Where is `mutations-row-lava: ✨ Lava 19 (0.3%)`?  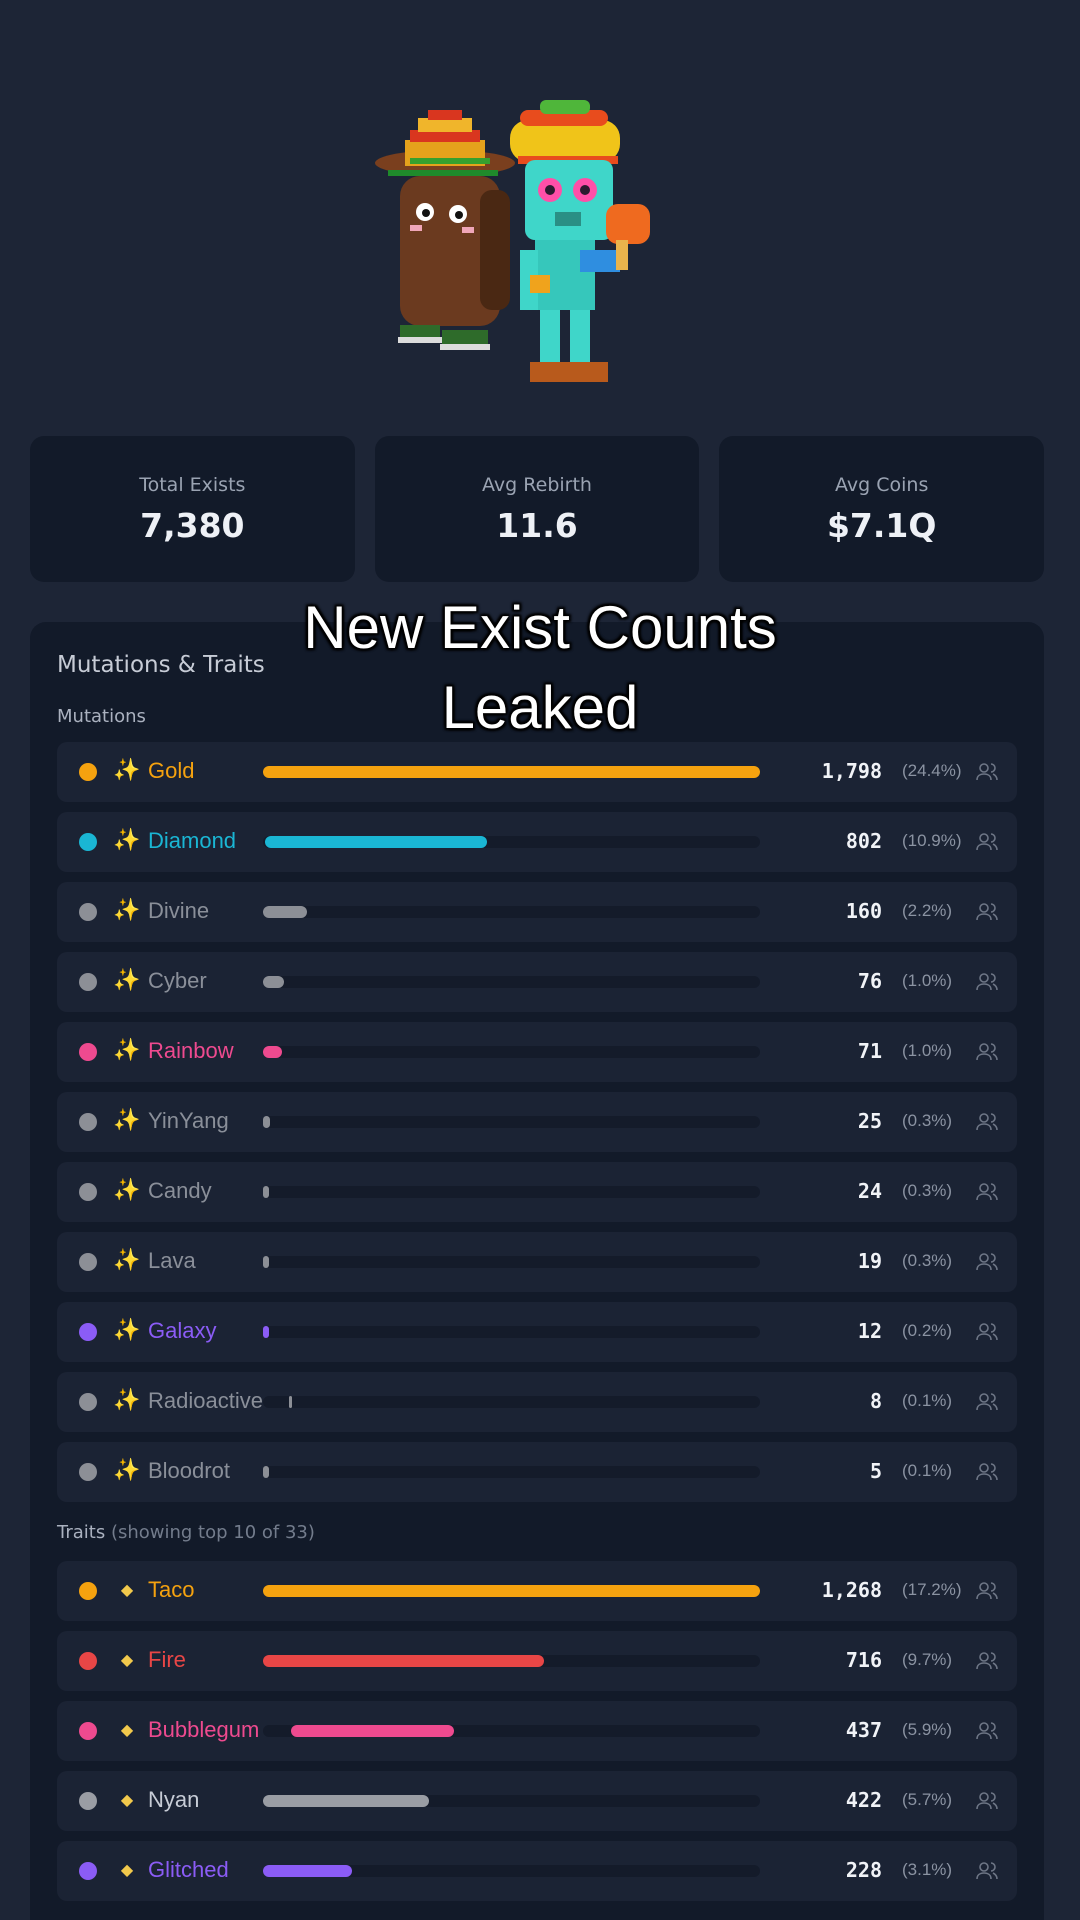
mutations-row-lava: ✨ Lava 19 (0.3%) is located at coordinates (537, 1262).